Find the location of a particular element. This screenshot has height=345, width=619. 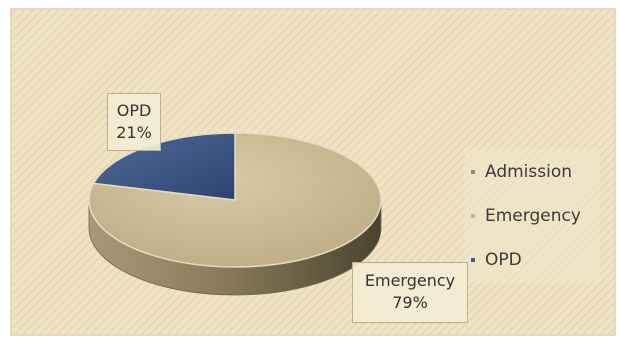

legend: Admission Emergency OPD is located at coordinates (532, 216).